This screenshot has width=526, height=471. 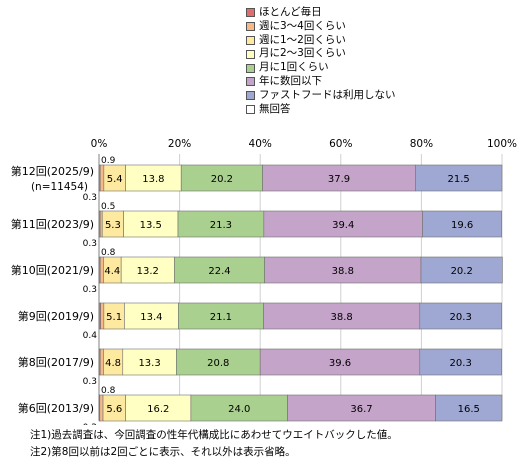 What do you see at coordinates (321, 110) in the screenshot?
I see `legend-item: 無回答` at bounding box center [321, 110].